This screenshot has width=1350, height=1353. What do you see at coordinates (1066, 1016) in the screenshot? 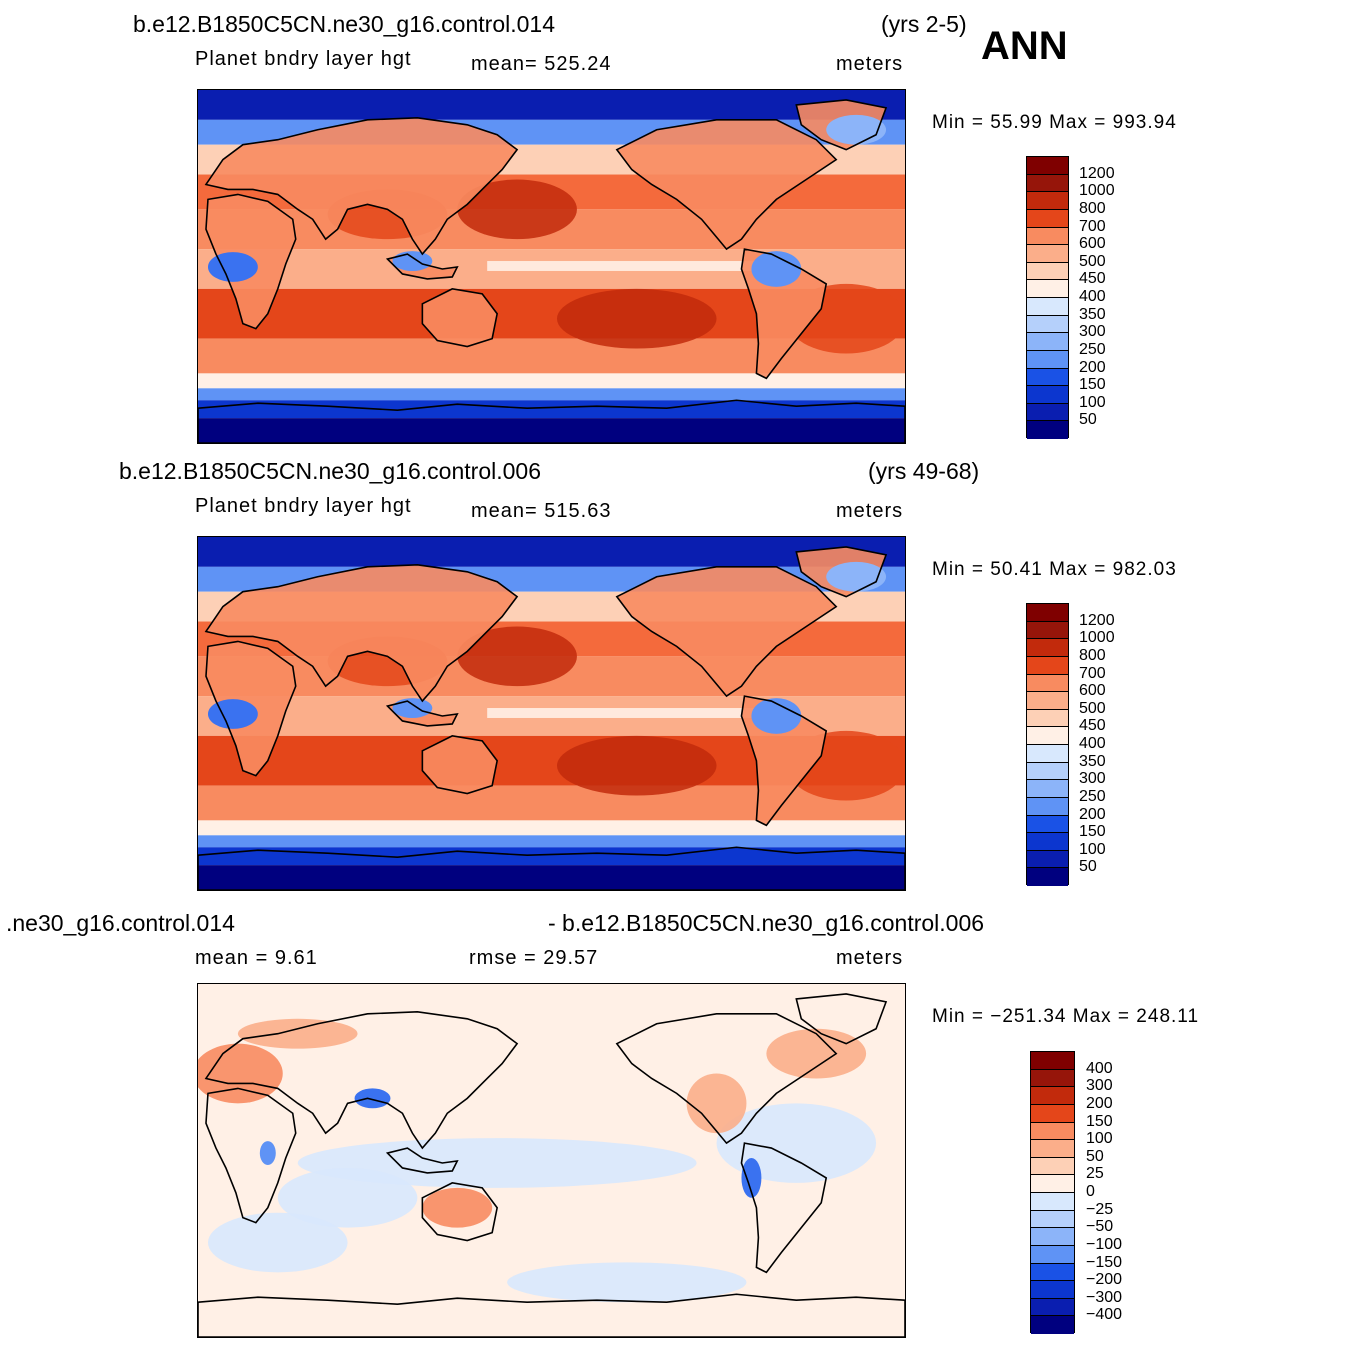
I see `min-max-label: Min = −251.34 Max = 248.11` at bounding box center [1066, 1016].